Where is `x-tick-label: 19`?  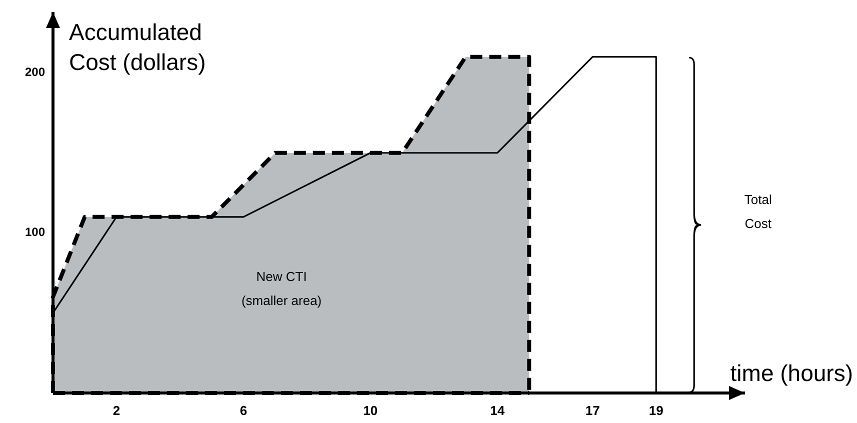
x-tick-label: 19 is located at coordinates (656, 410).